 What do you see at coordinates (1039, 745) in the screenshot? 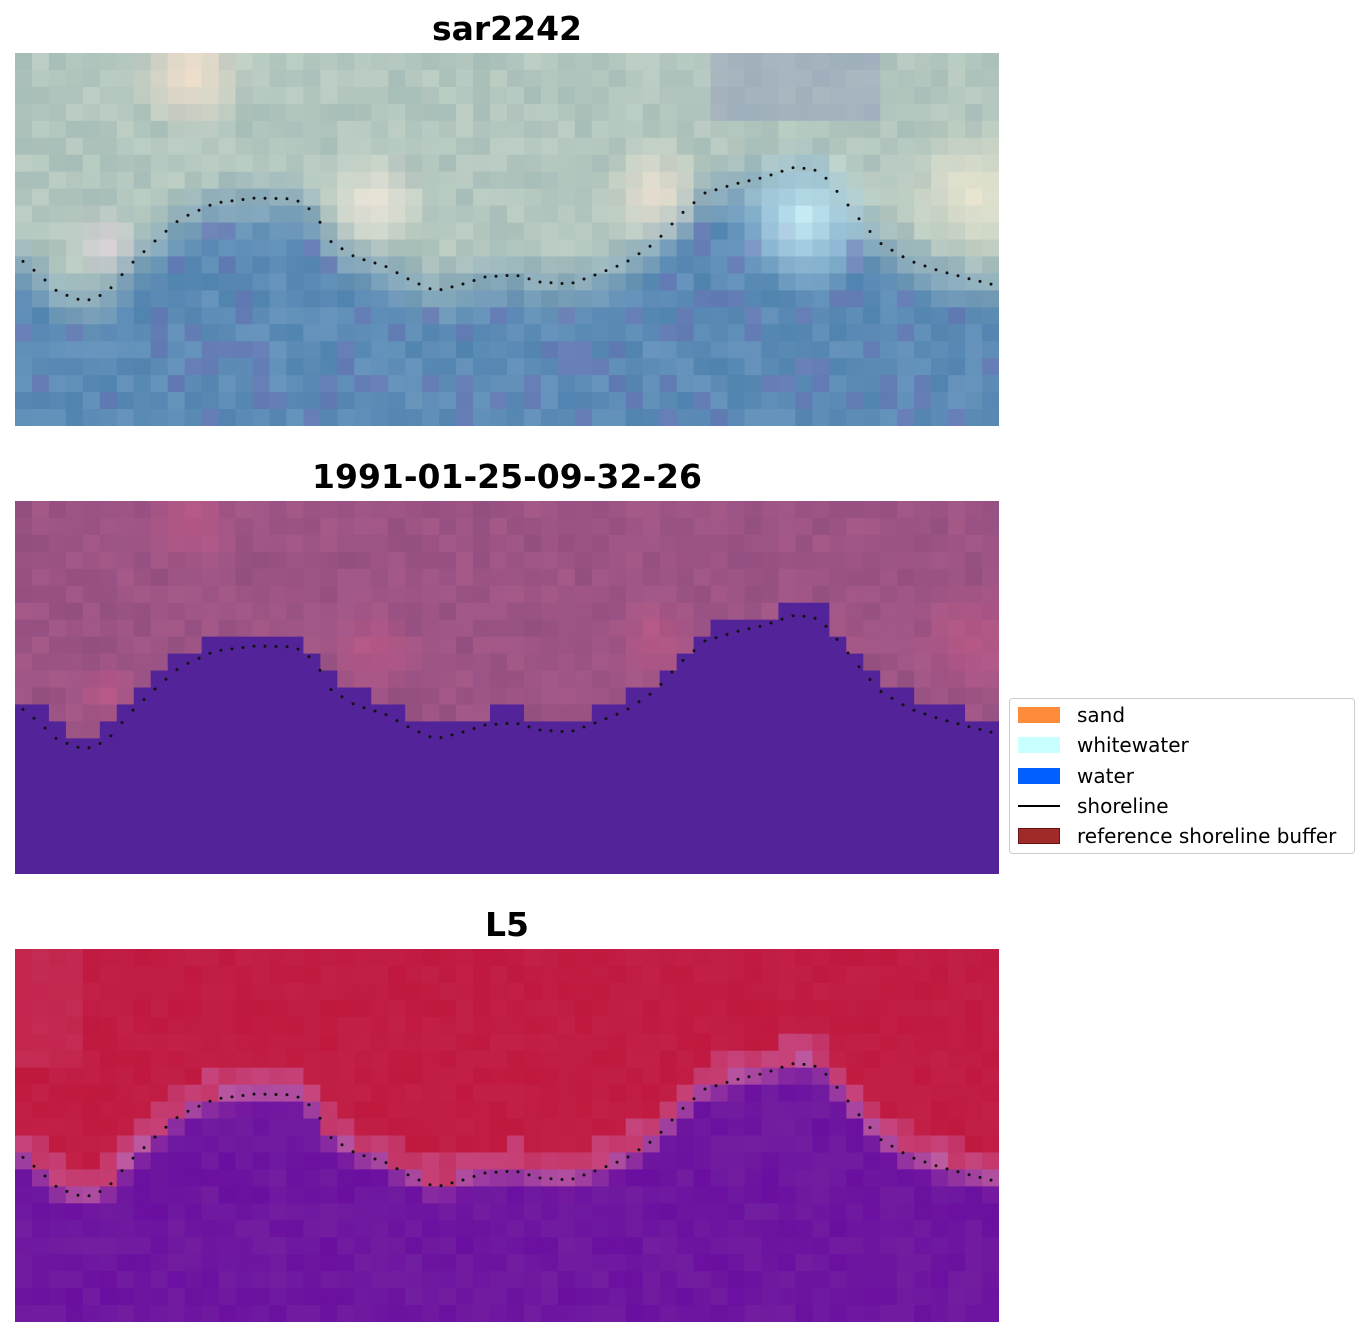
I see `legend-swatch-whitewater` at bounding box center [1039, 745].